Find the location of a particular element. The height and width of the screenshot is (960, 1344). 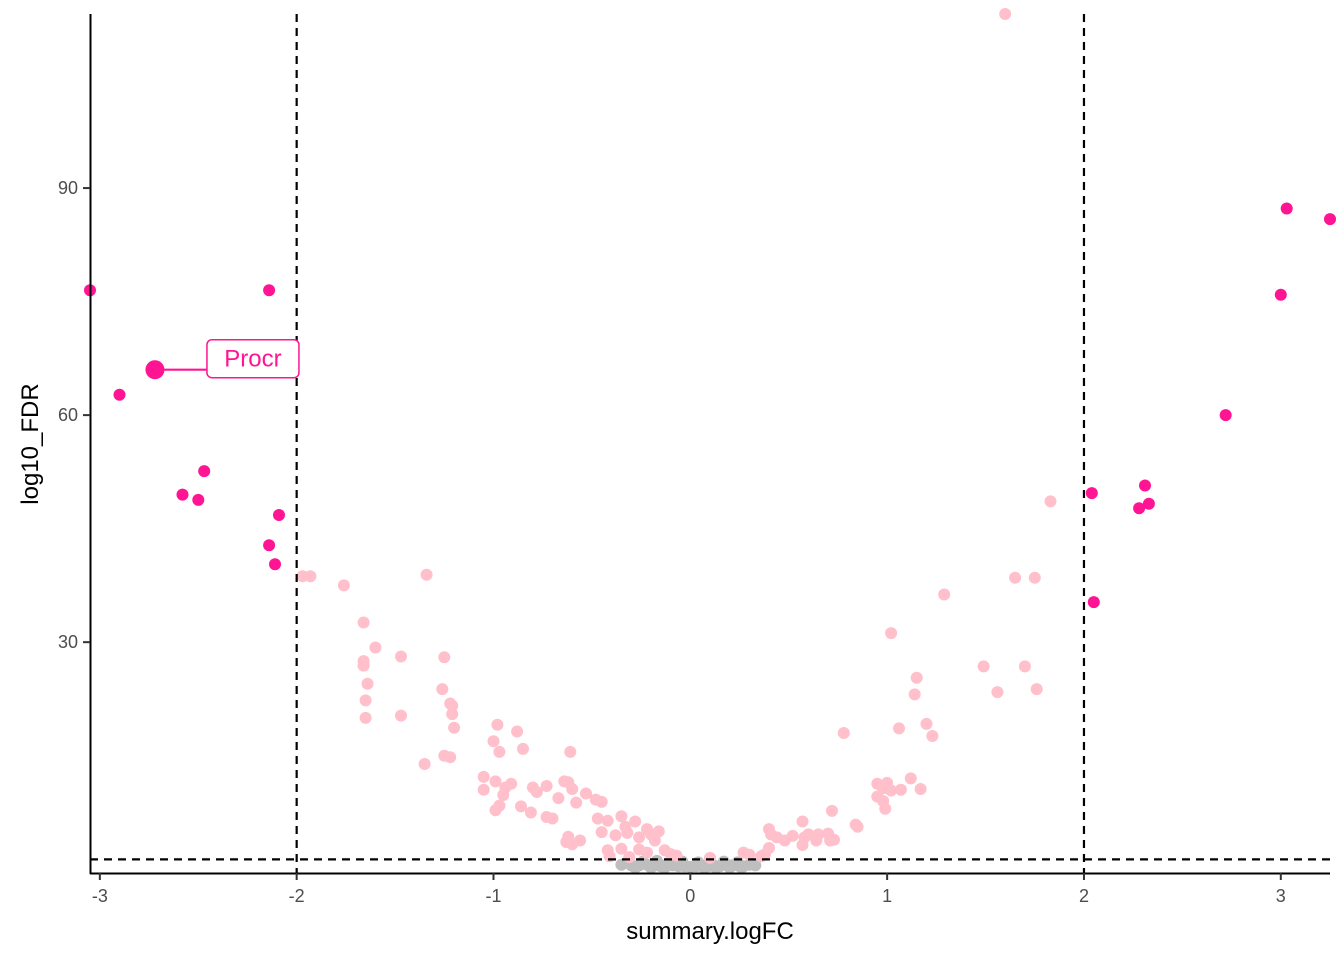

x-tick-label: -3 is located at coordinates (100, 896).